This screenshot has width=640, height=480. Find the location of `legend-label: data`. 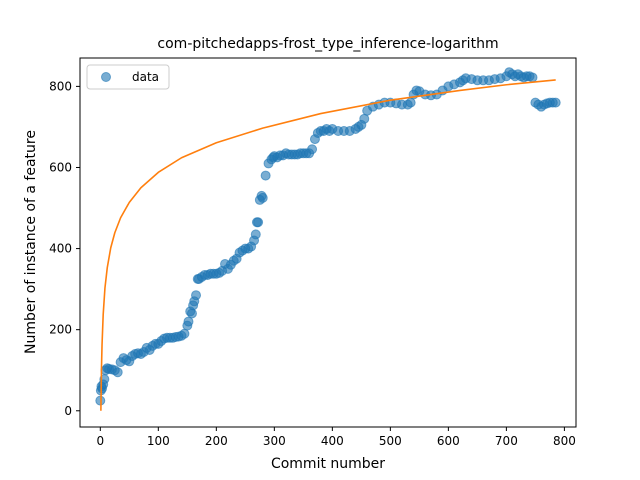

legend-label: data is located at coordinates (145, 77).